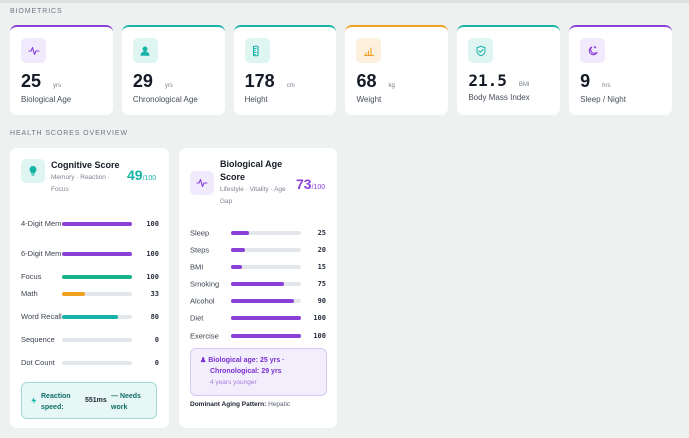 The height and width of the screenshot is (438, 689). What do you see at coordinates (126, 402) in the screenshot?
I see `reaction-note: — Needs work` at bounding box center [126, 402].